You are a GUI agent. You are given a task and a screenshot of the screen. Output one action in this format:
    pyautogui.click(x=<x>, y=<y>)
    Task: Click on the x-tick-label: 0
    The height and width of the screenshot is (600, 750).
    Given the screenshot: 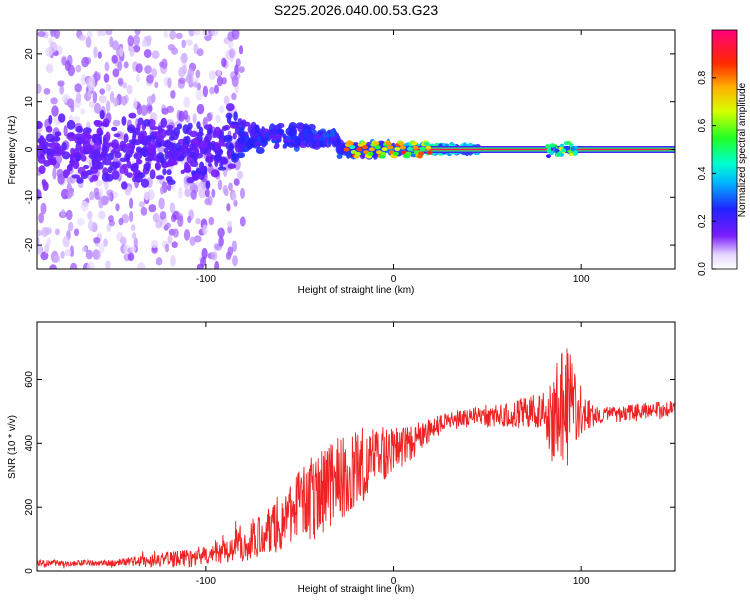 What is the action you would take?
    pyautogui.click(x=394, y=581)
    